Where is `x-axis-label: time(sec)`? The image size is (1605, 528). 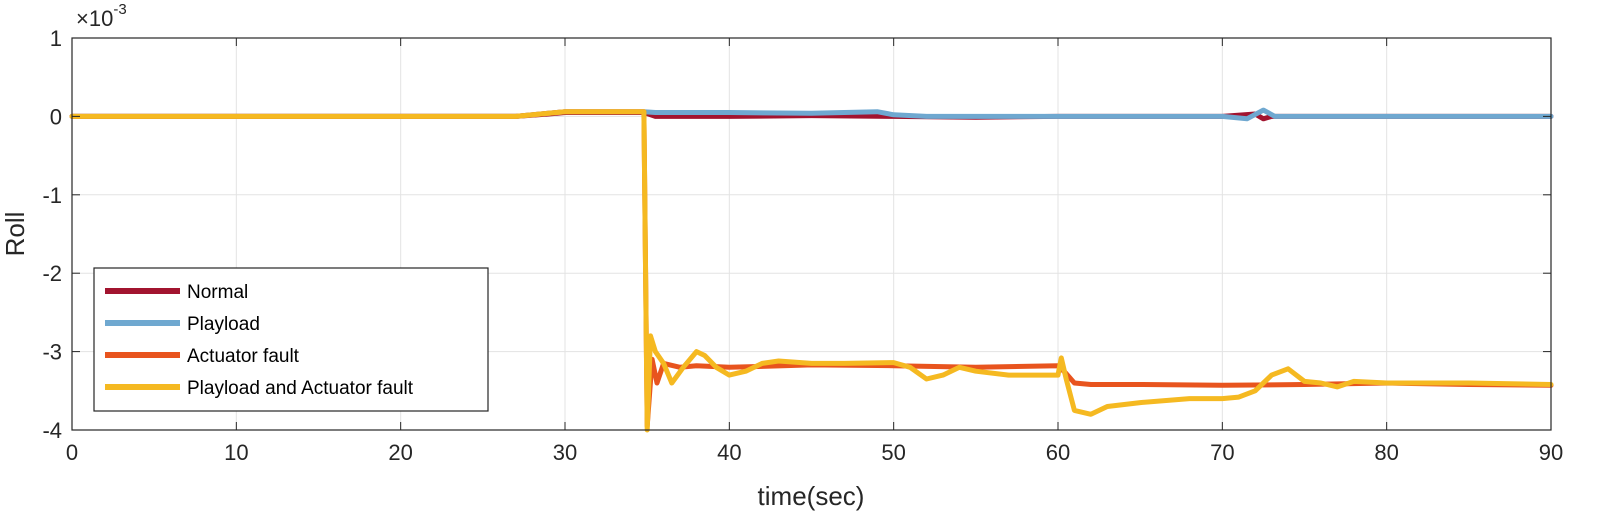 x-axis-label: time(sec) is located at coordinates (811, 496).